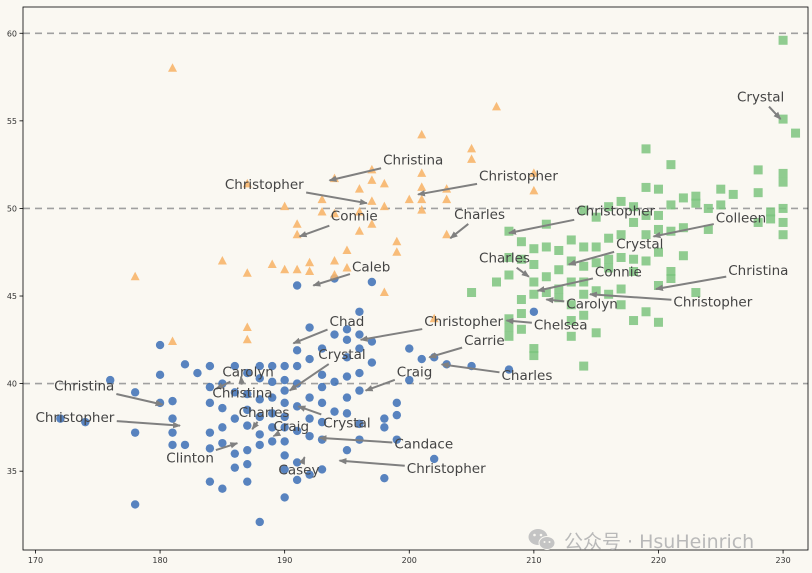 This screenshot has width=812, height=573. I want to click on x-tick-label: 170, so click(35, 560).